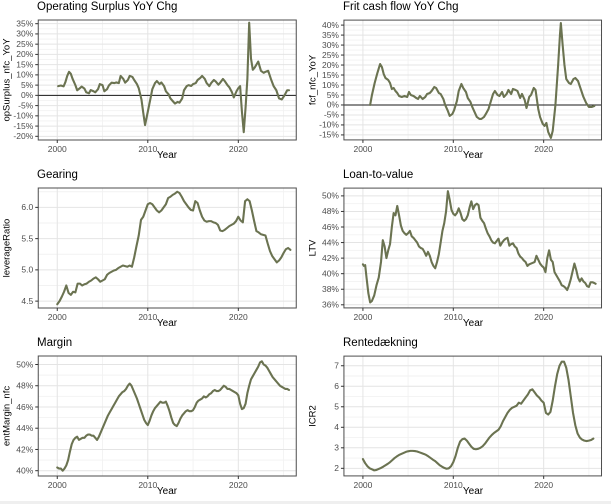  Describe the element at coordinates (330, 289) in the screenshot. I see `y-tick-label: 38%` at that location.